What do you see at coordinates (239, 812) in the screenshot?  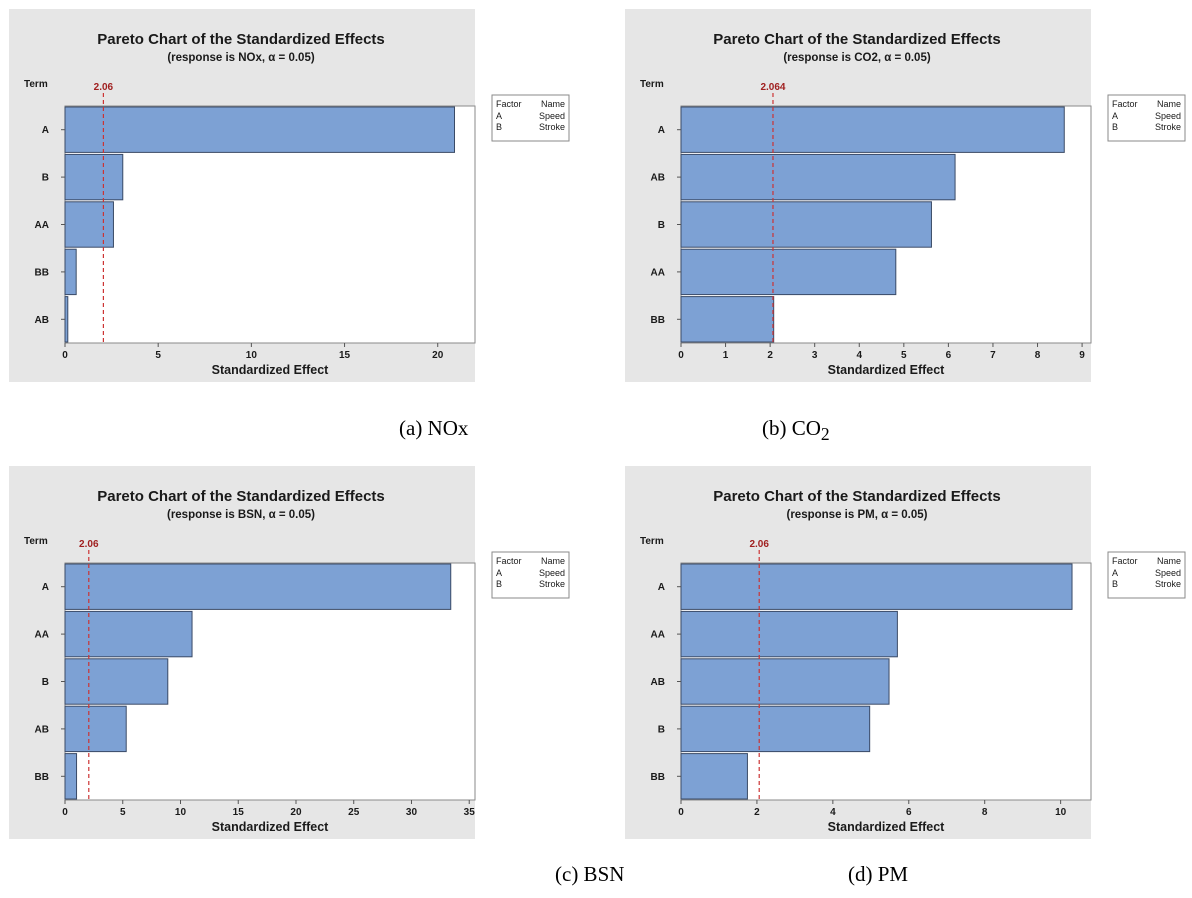 I see `x-tick-label: 15` at bounding box center [239, 812].